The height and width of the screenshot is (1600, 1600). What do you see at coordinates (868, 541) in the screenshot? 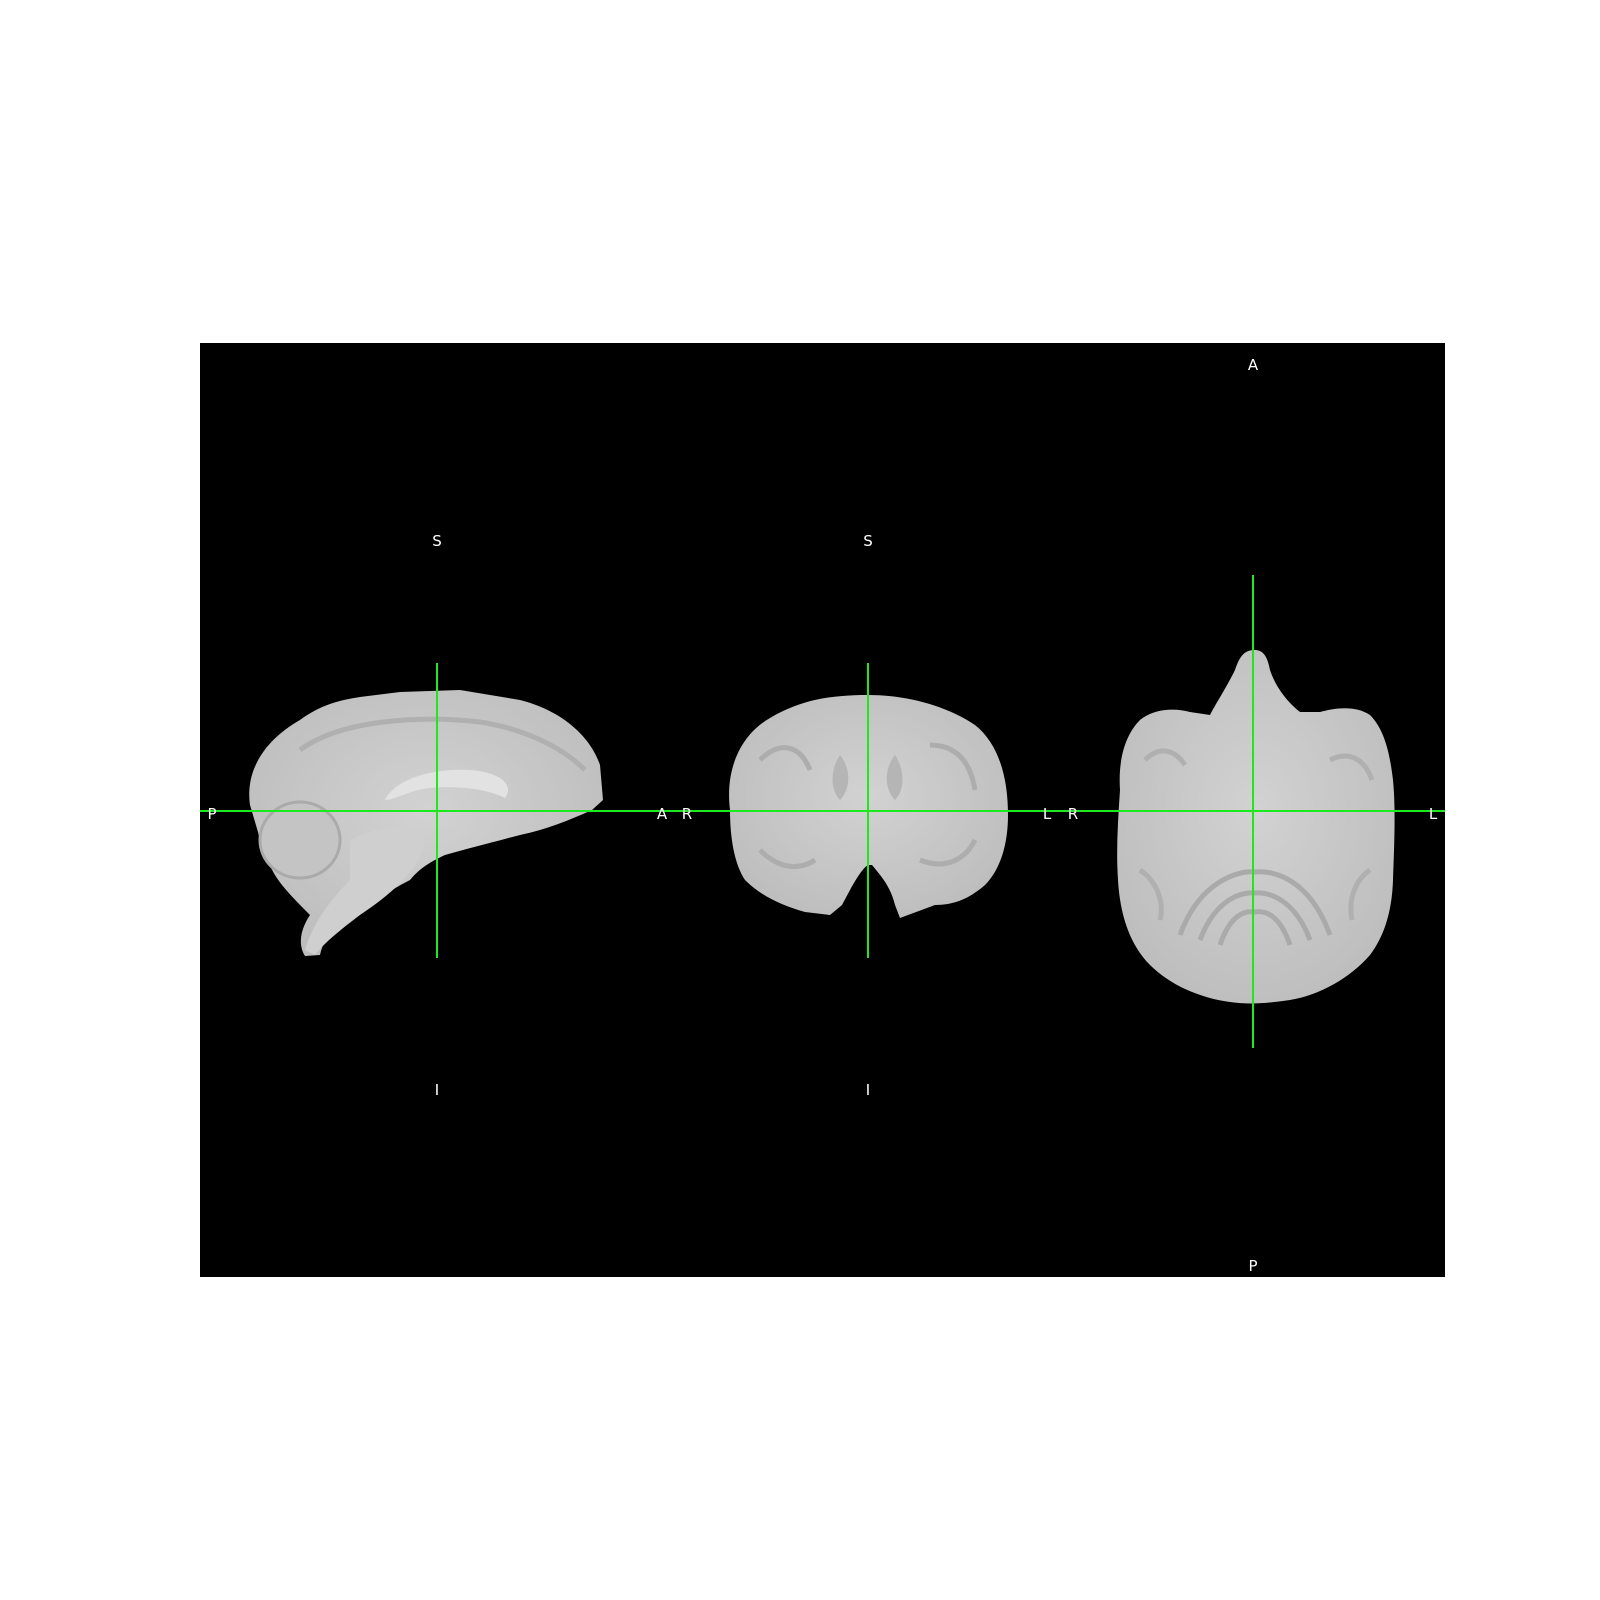
I see `coronal-label-top: S` at bounding box center [868, 541].